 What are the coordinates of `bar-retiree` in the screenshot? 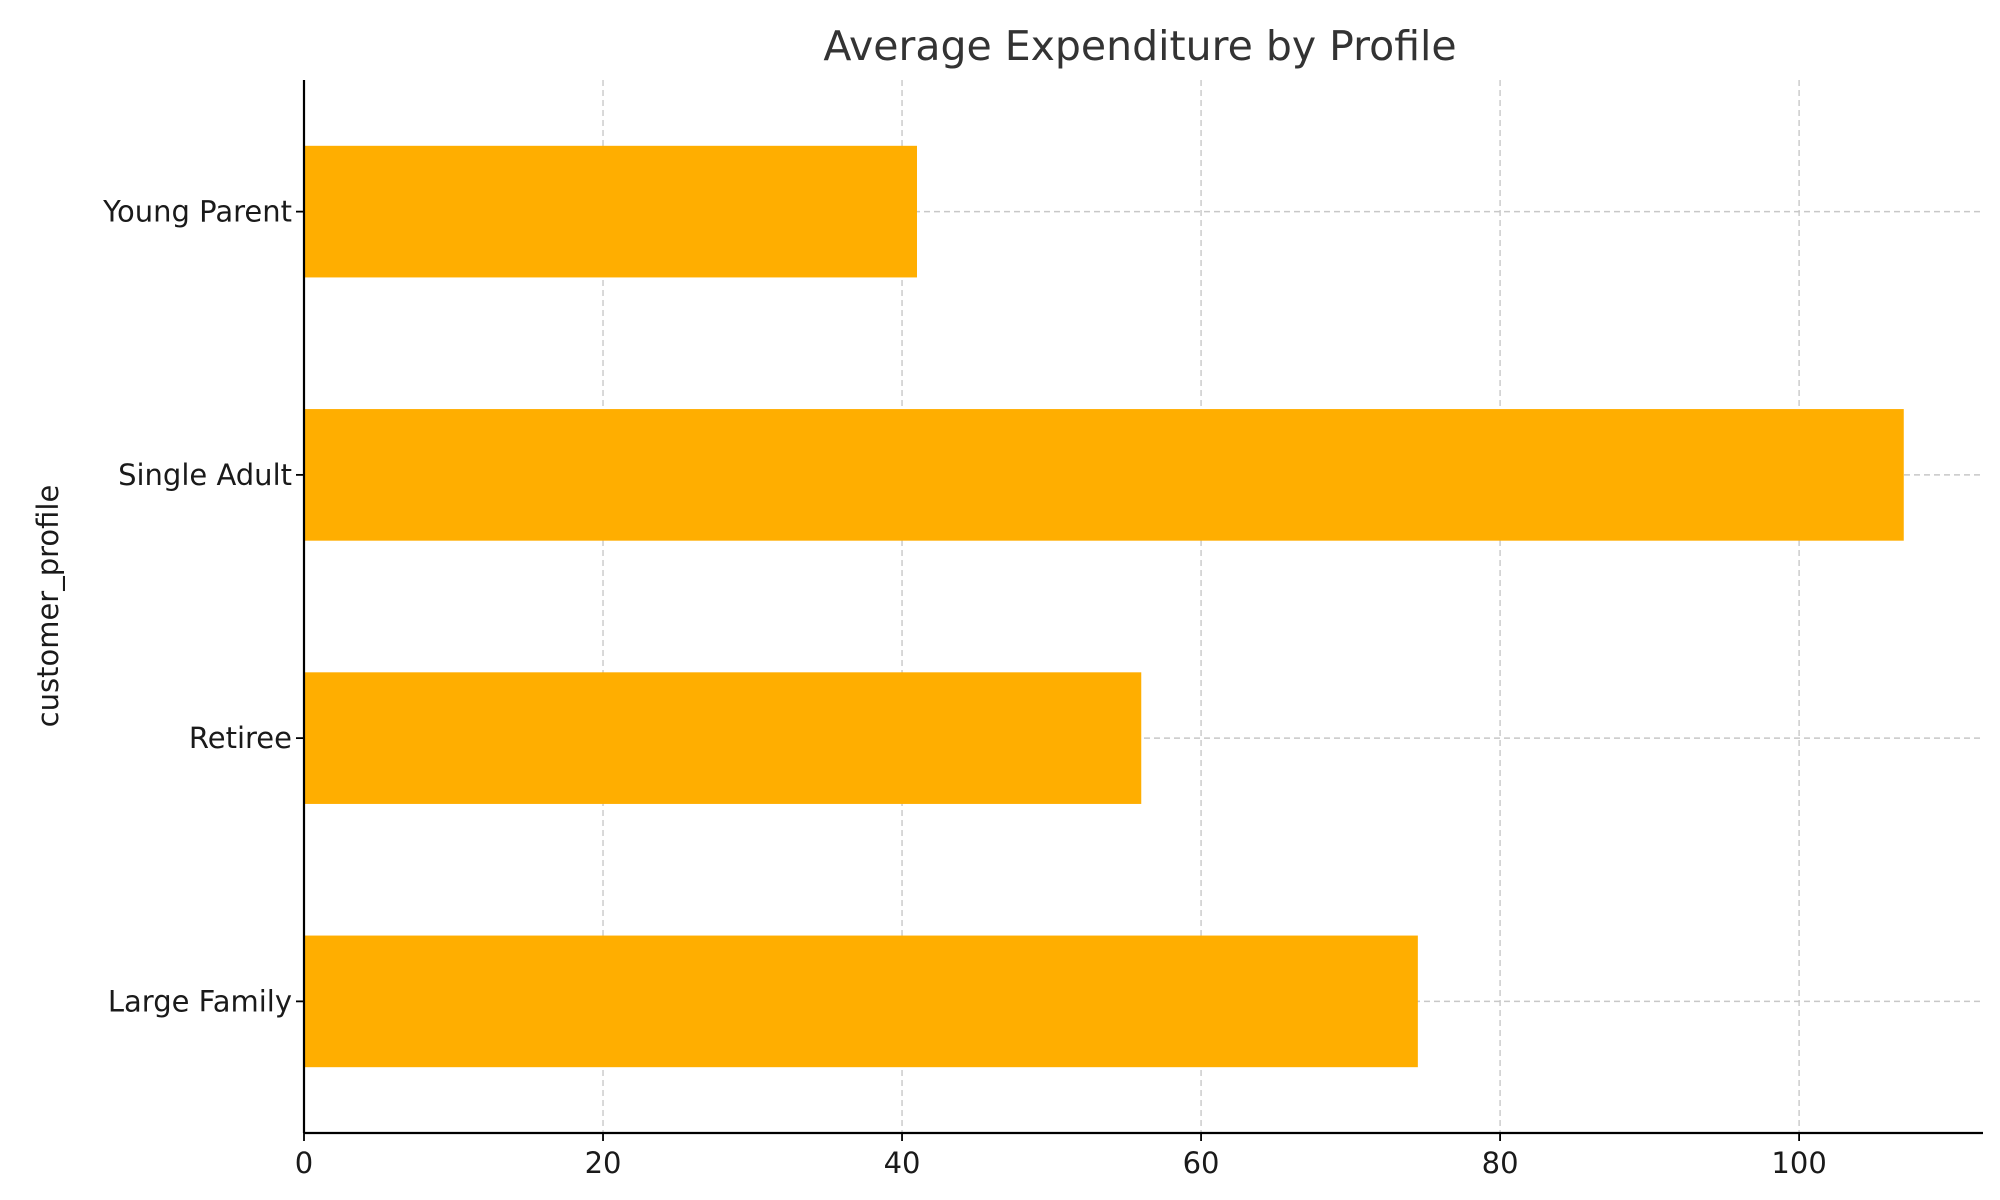 It's located at (723, 738).